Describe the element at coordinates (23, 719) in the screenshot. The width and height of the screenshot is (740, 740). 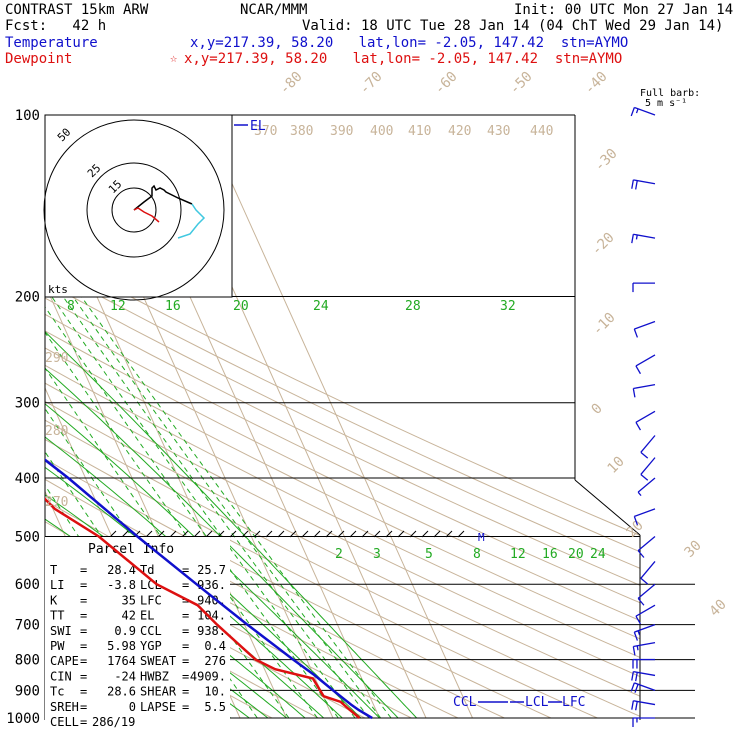
I see `pressure-tick-label: 1000` at that location.